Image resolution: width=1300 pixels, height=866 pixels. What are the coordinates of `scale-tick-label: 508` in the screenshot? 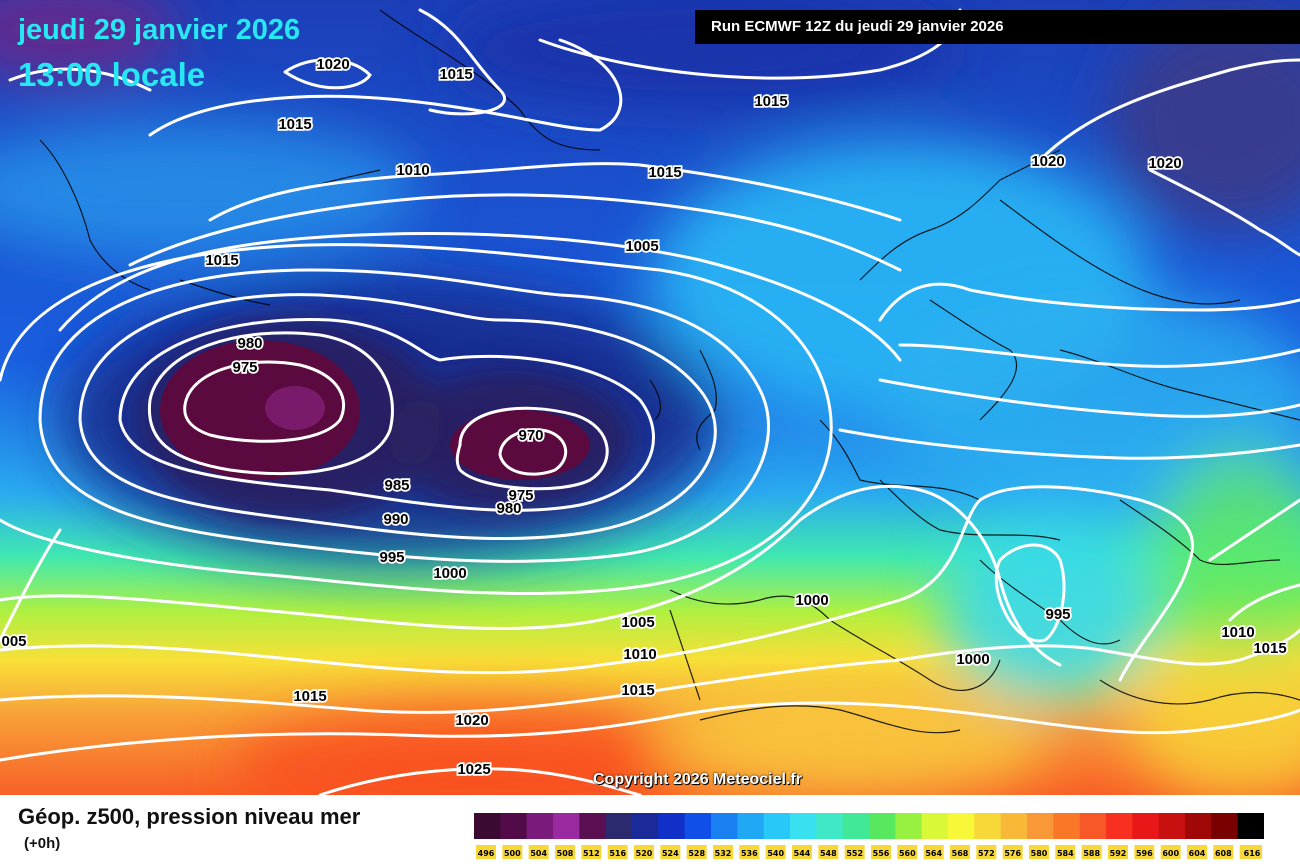 It's located at (565, 853).